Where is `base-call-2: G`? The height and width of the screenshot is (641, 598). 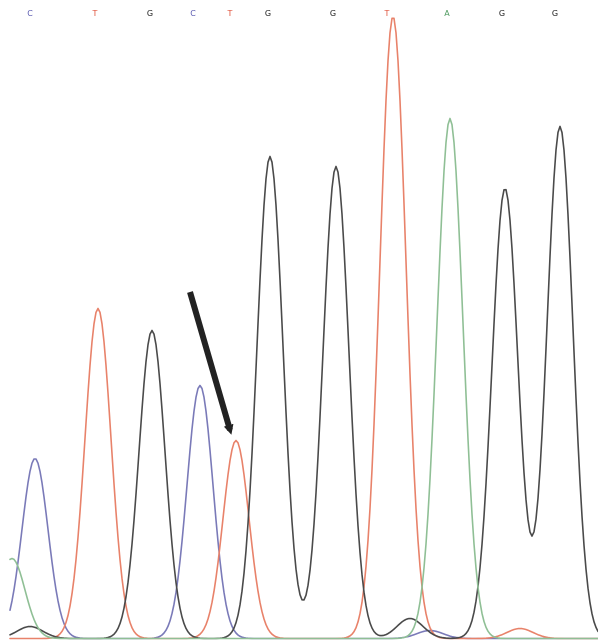 base-call-2: G is located at coordinates (150, 13).